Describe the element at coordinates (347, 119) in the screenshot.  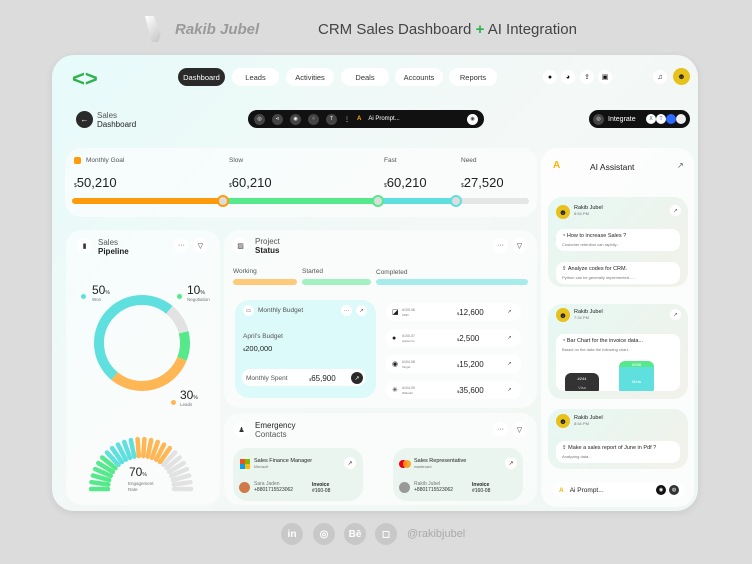
I see `more-icon: ⋮` at that location.